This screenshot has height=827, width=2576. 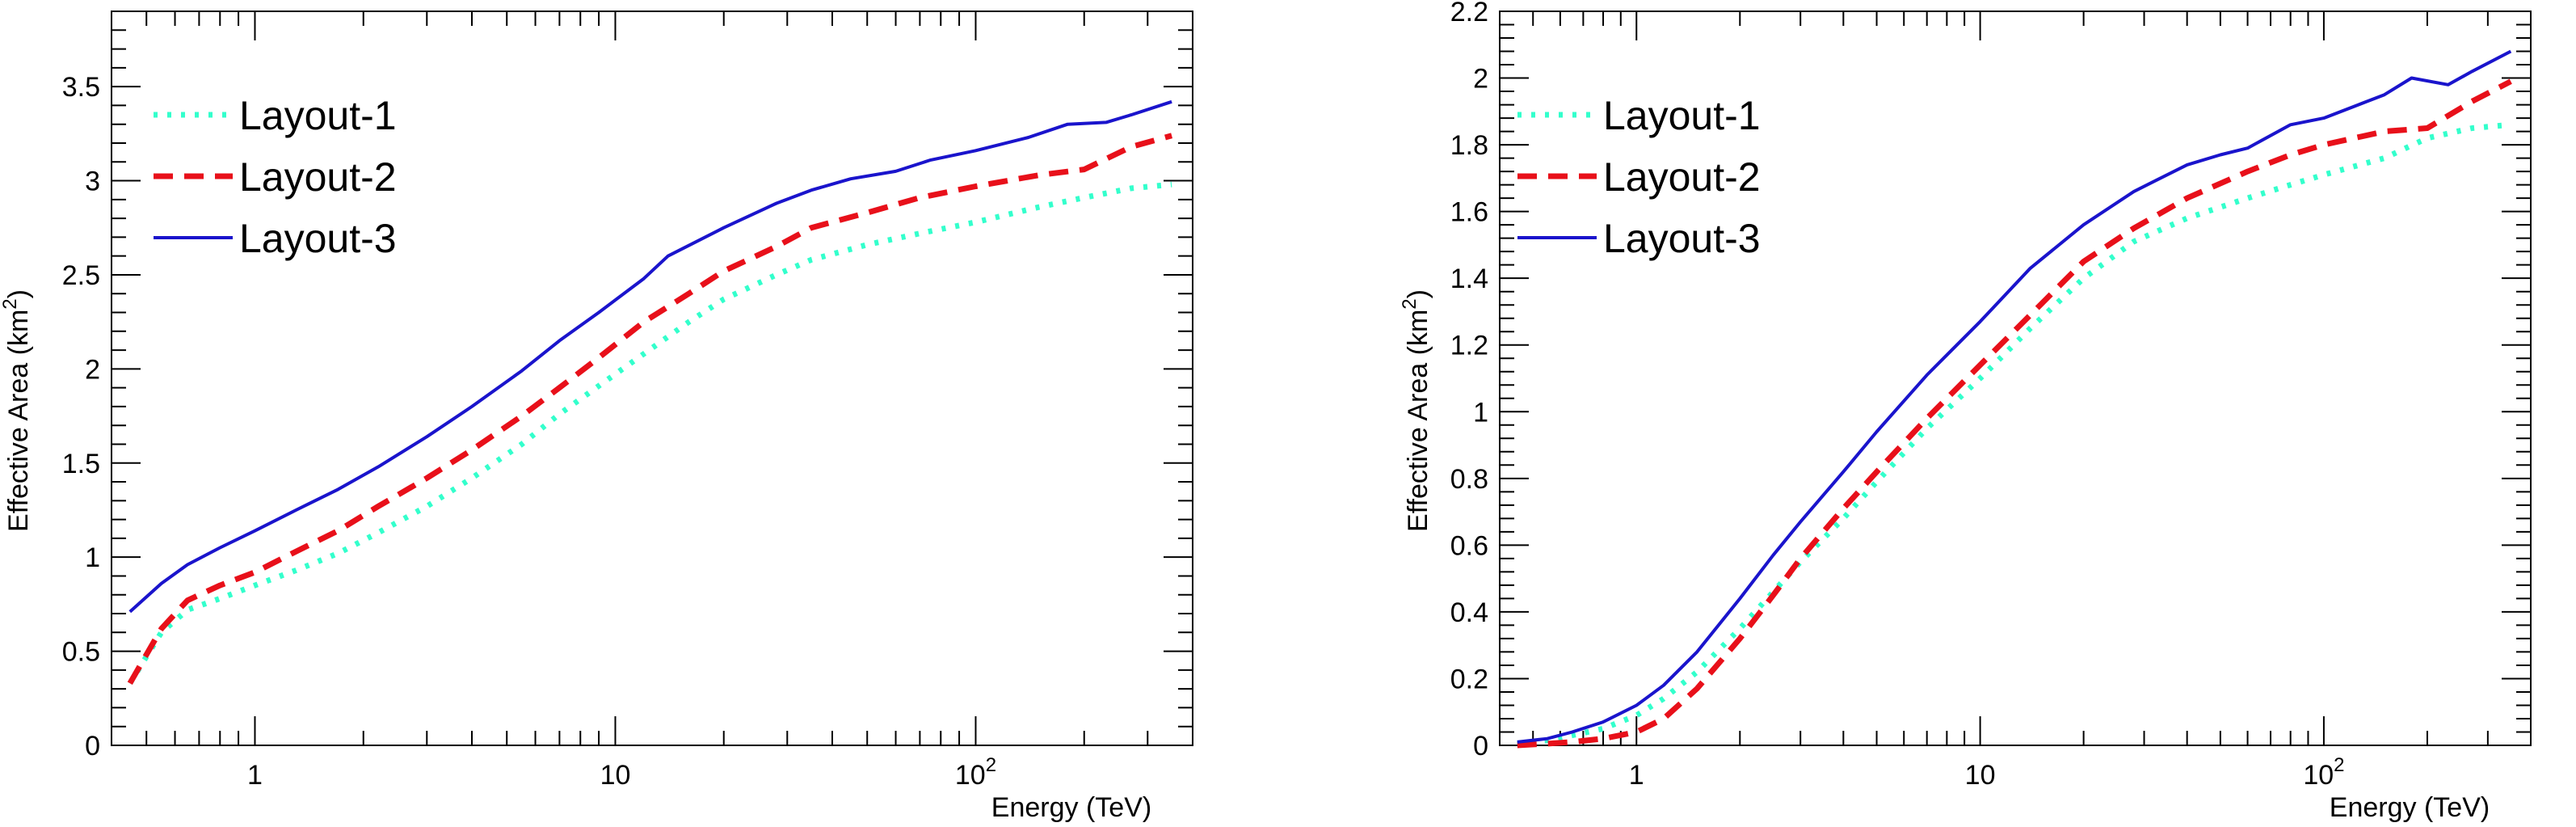 I want to click on y-tick-label: 0.2, so click(x=1469, y=679).